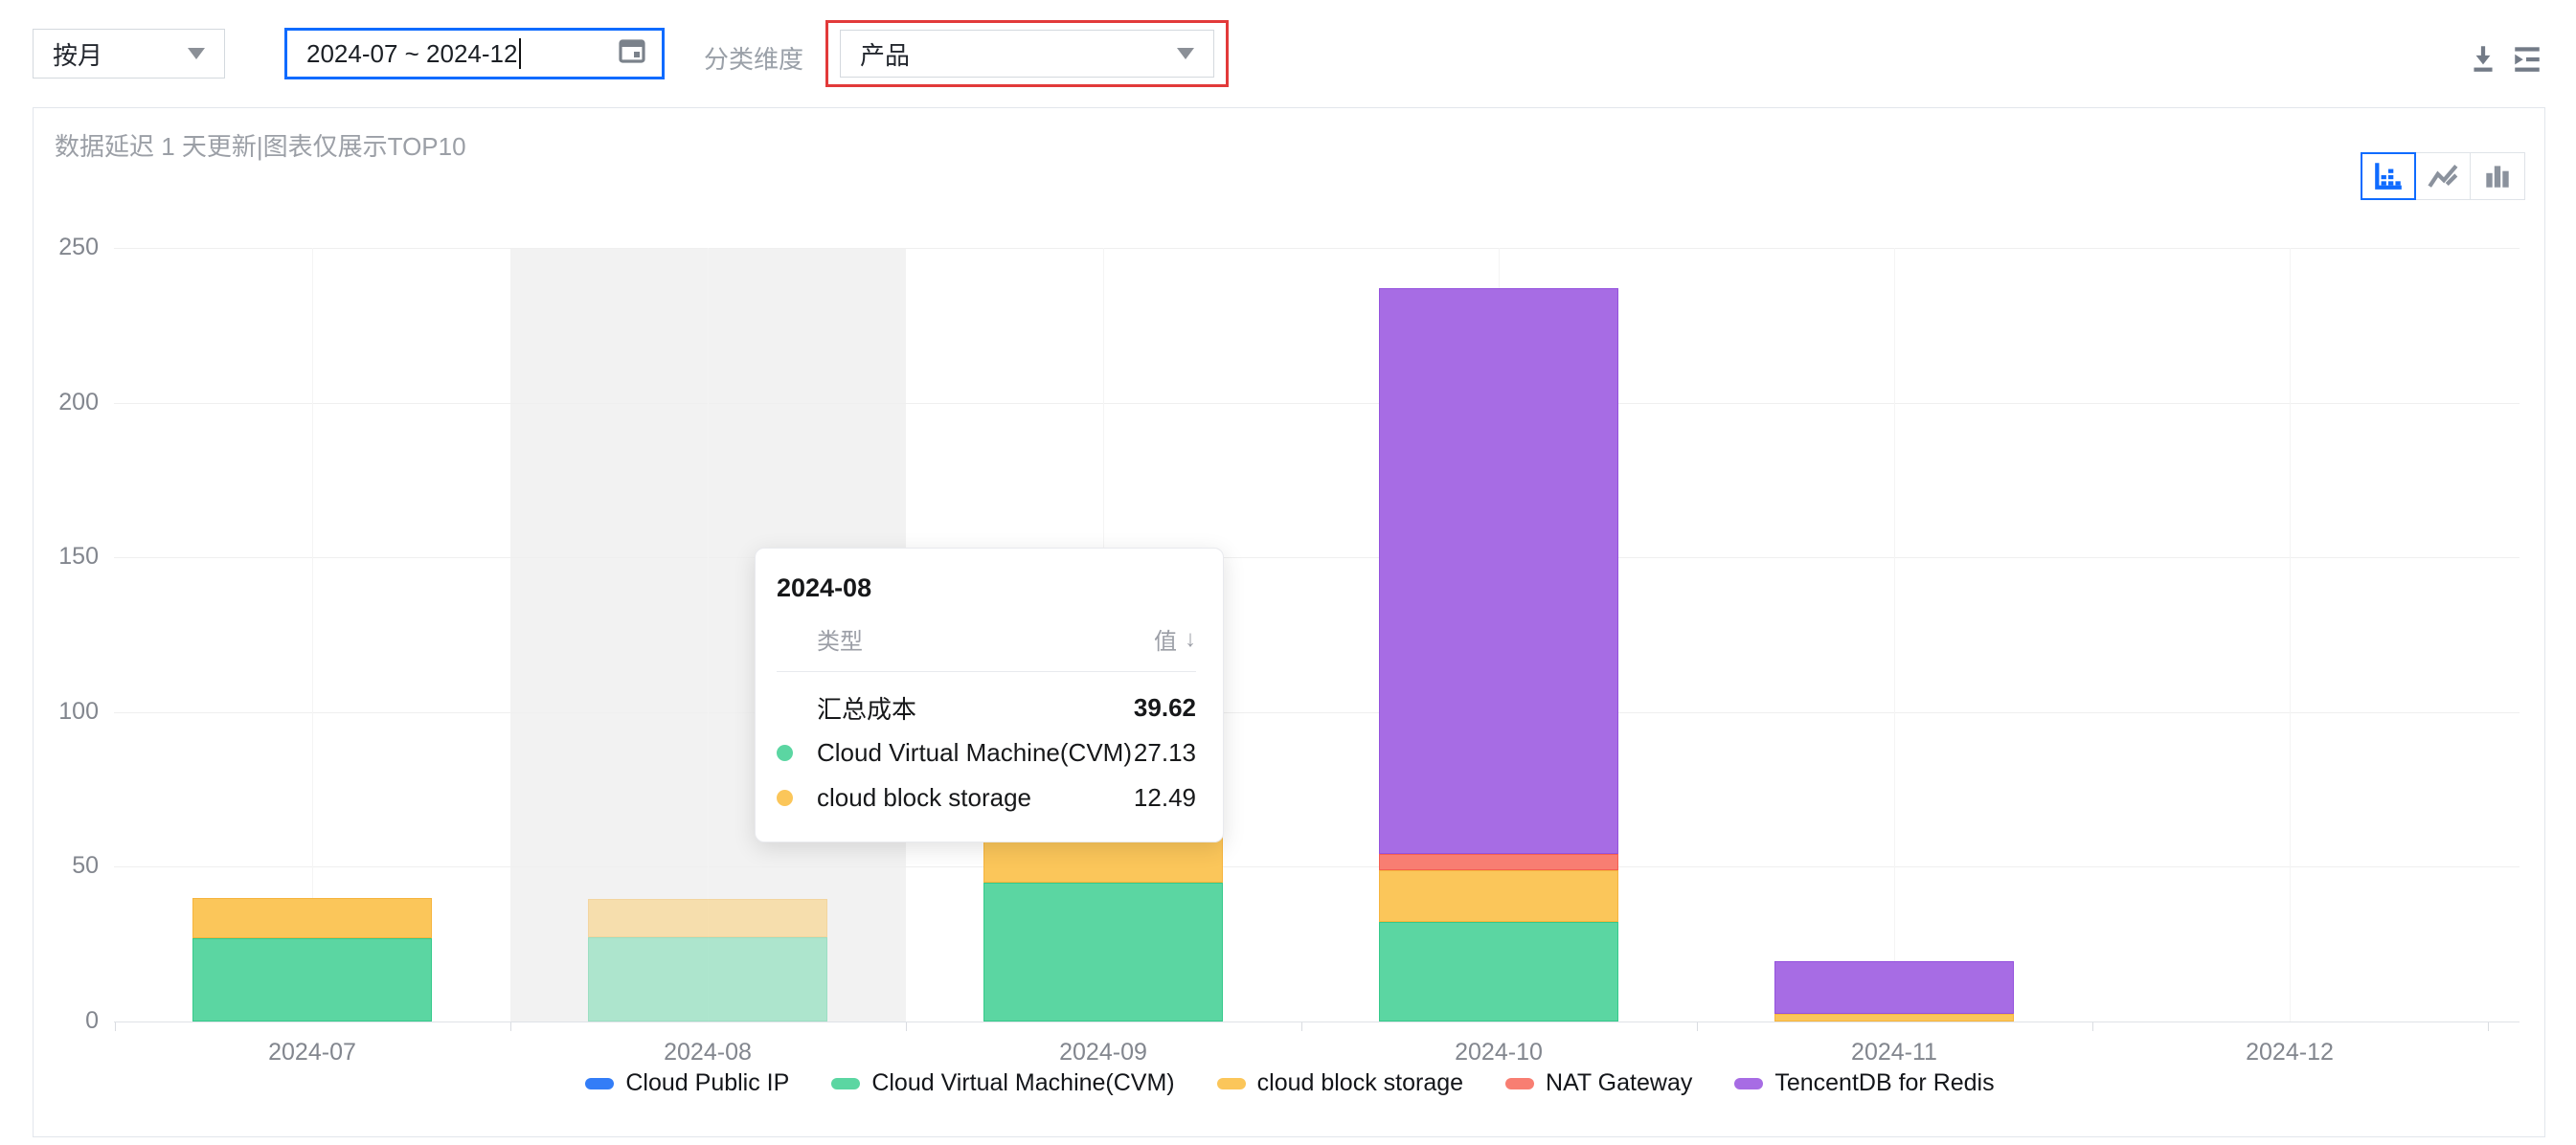 The height and width of the screenshot is (1145, 2576). I want to click on data-delay-note: 数据延迟 1 天更新|图表仅展示TOP10, so click(260, 146).